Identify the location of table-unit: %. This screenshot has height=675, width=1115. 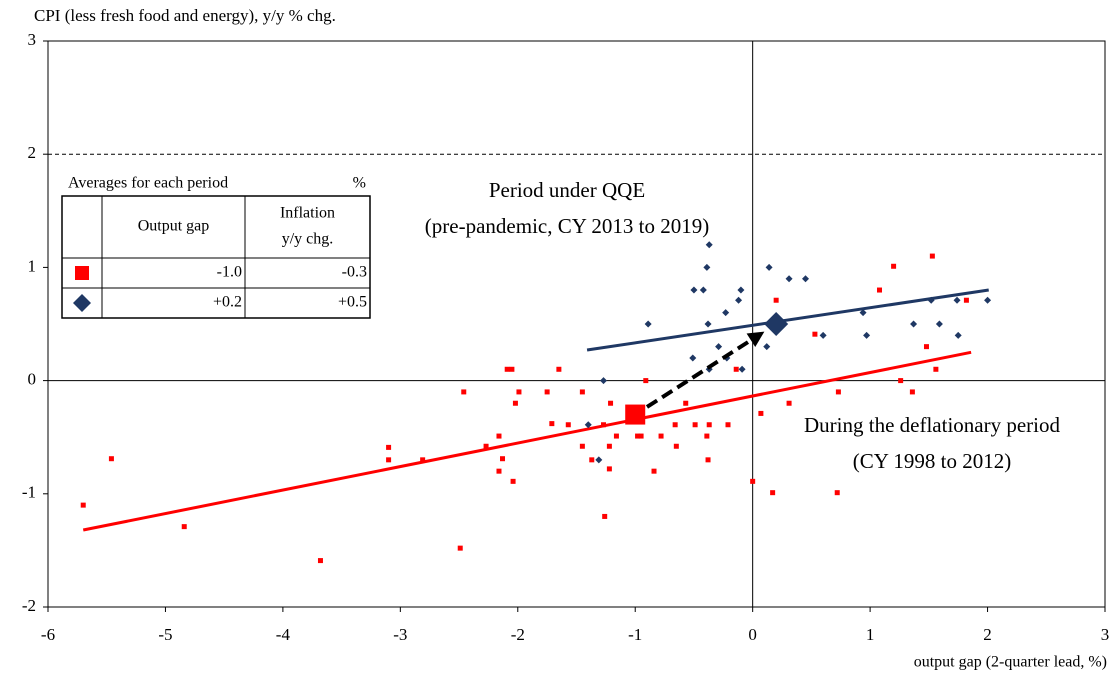
(359, 183).